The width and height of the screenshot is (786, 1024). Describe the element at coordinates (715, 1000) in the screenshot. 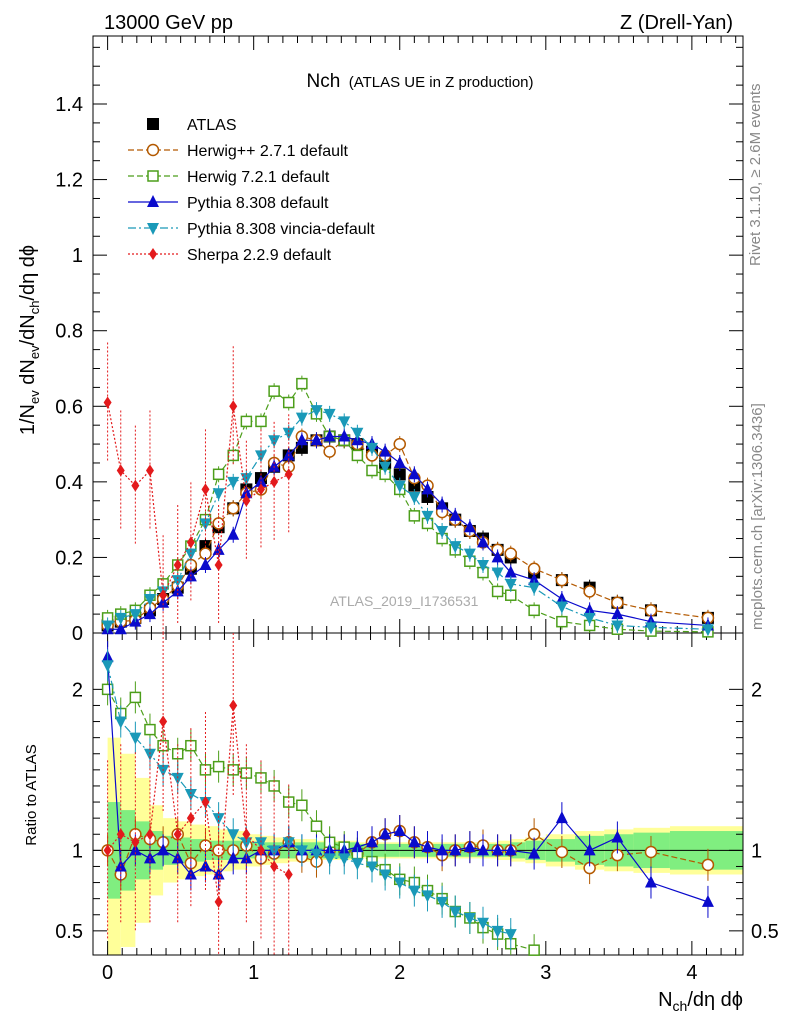

I see `xlabel-rest: /dη dϕ` at that location.